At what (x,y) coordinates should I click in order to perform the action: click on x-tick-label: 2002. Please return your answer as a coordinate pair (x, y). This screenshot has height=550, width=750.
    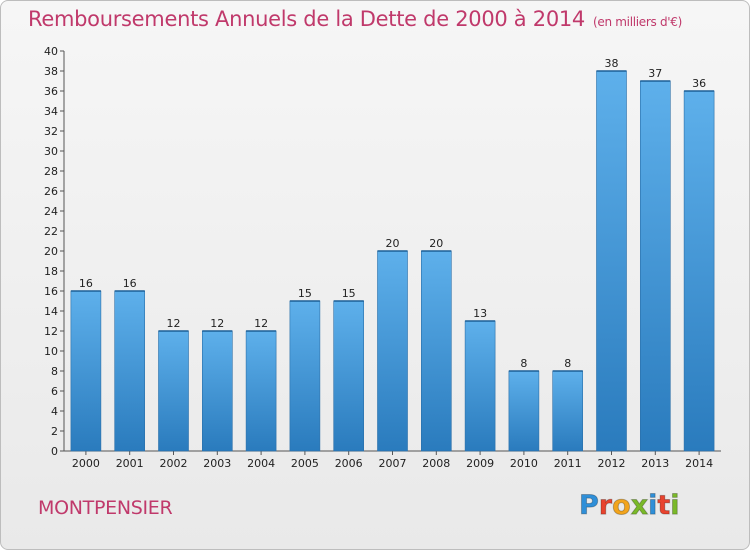
    Looking at the image, I should click on (174, 463).